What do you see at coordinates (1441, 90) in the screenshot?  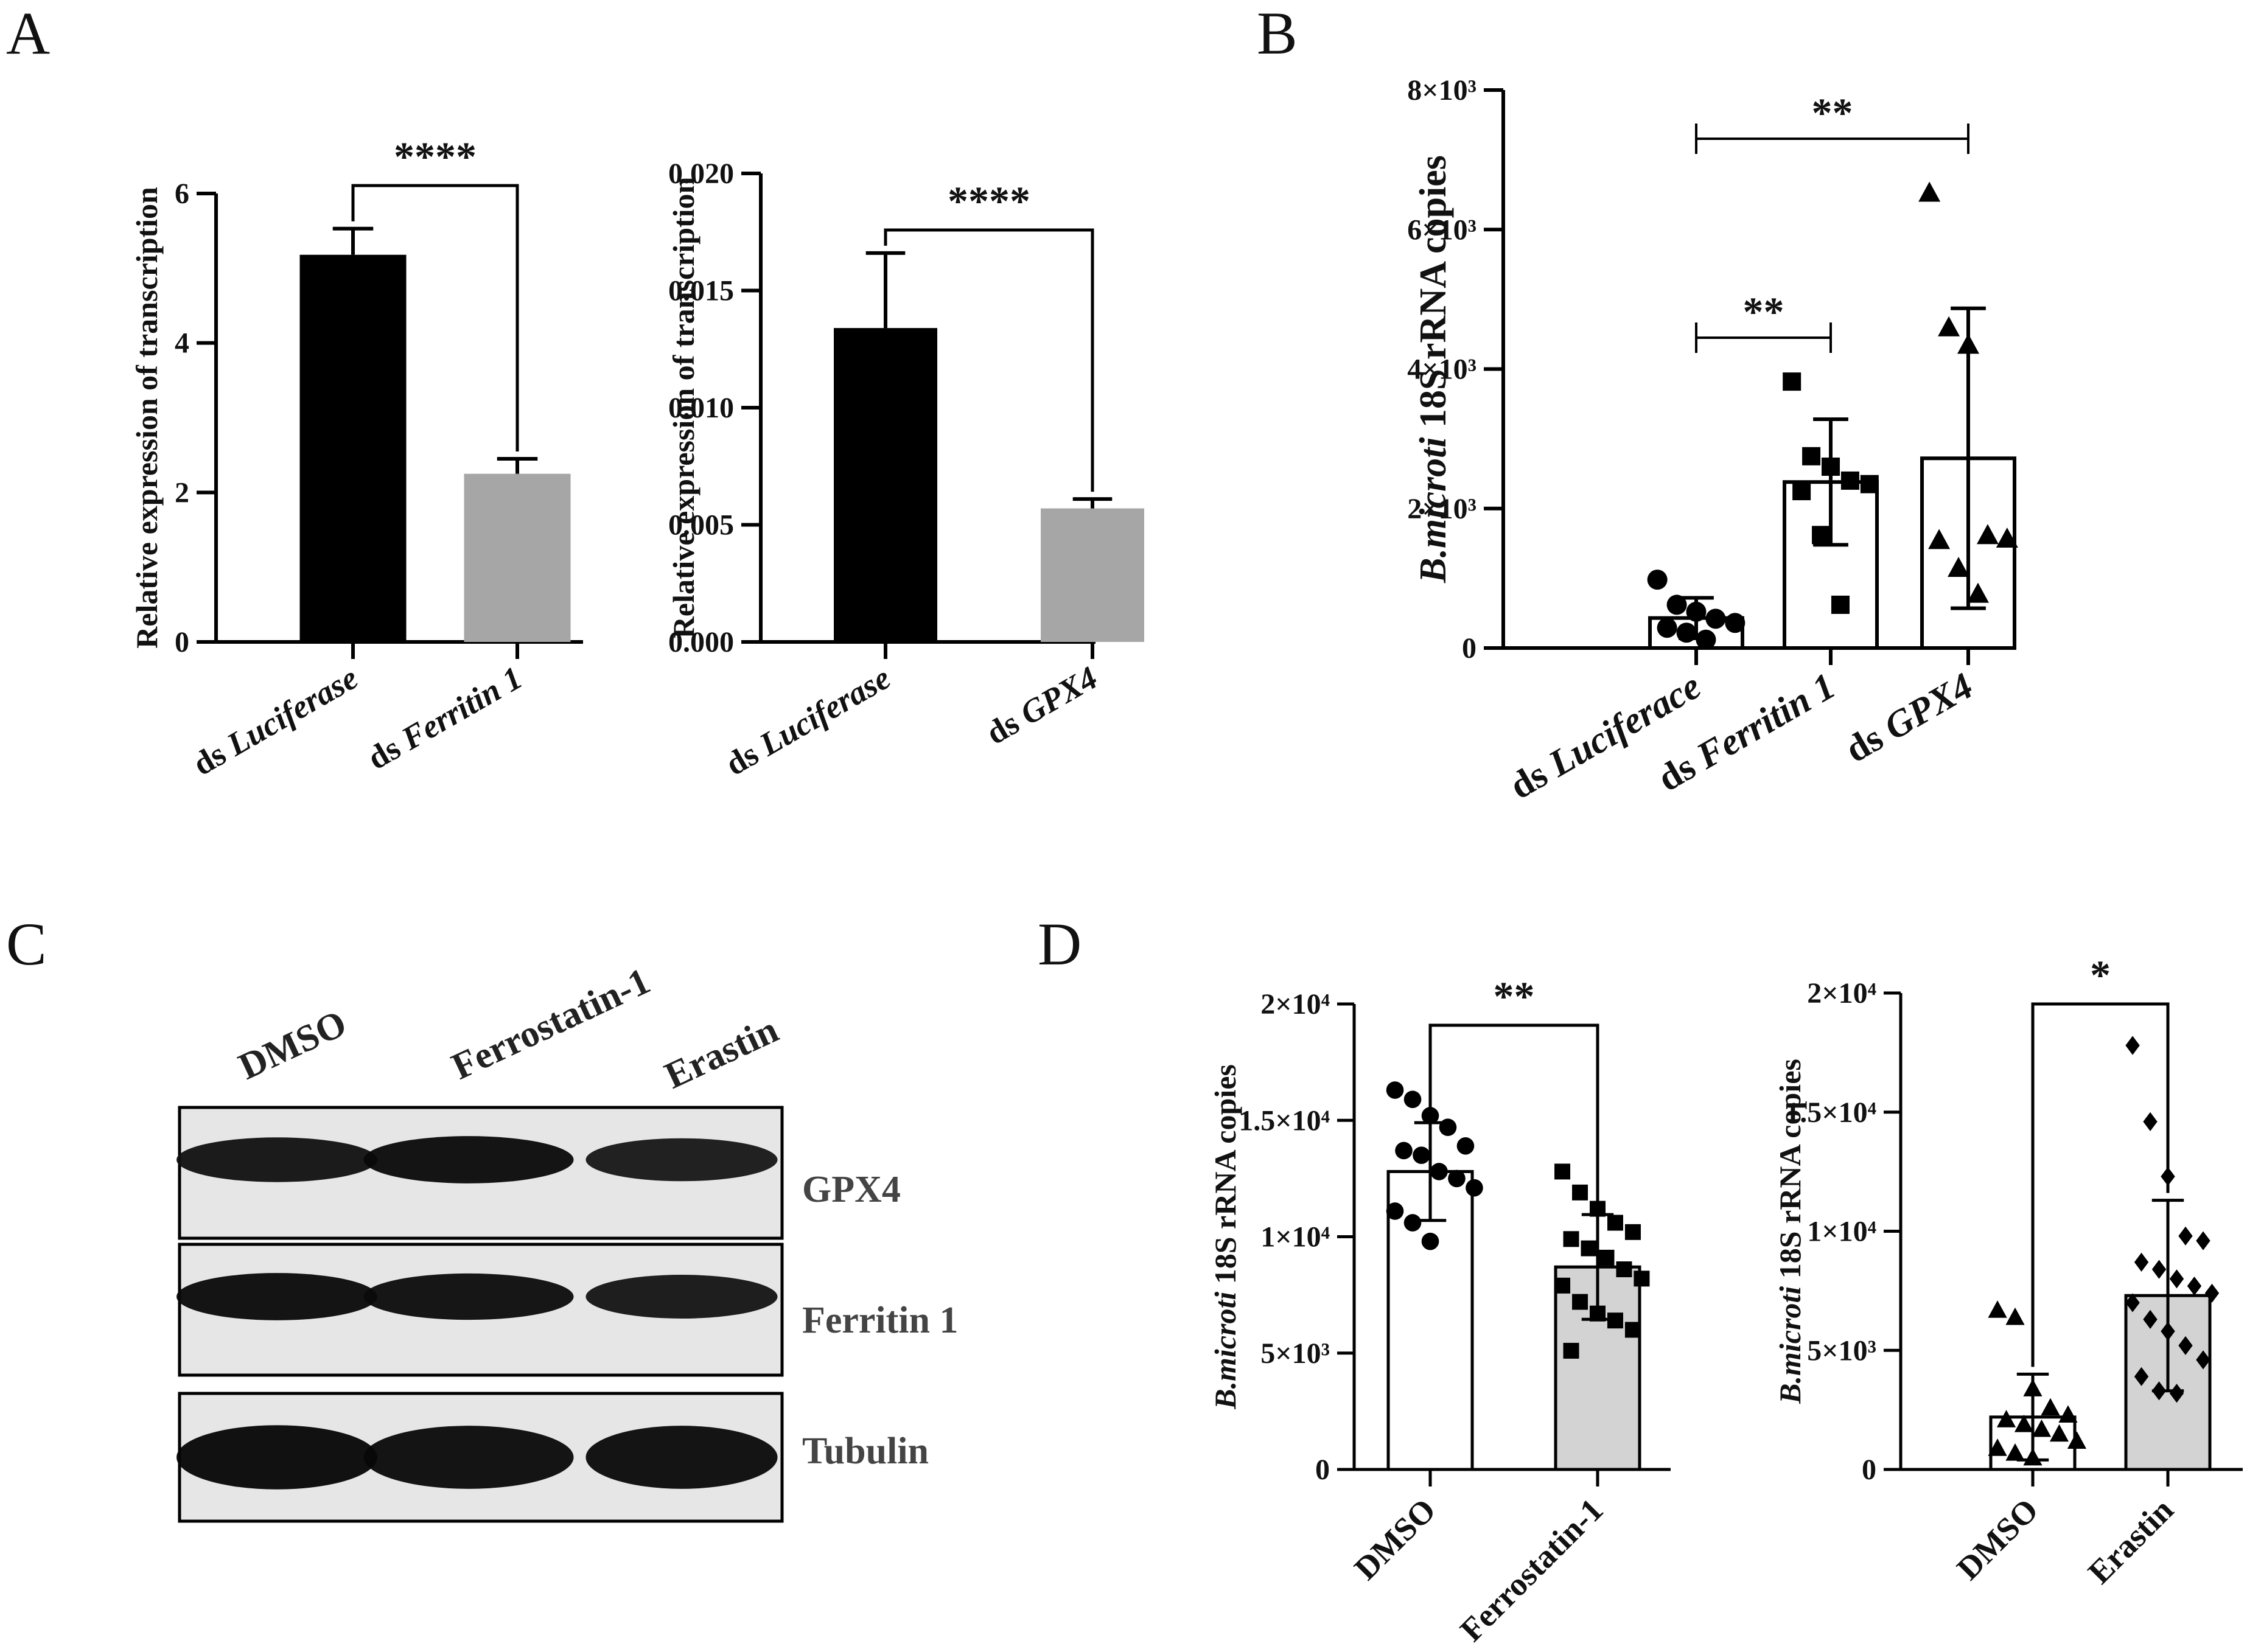 I see `y-tick-label: 8×10³` at bounding box center [1441, 90].